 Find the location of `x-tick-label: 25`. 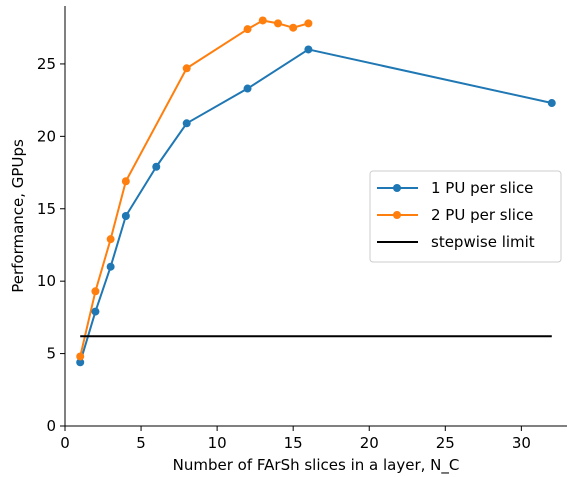

x-tick-label: 25 is located at coordinates (445, 443).